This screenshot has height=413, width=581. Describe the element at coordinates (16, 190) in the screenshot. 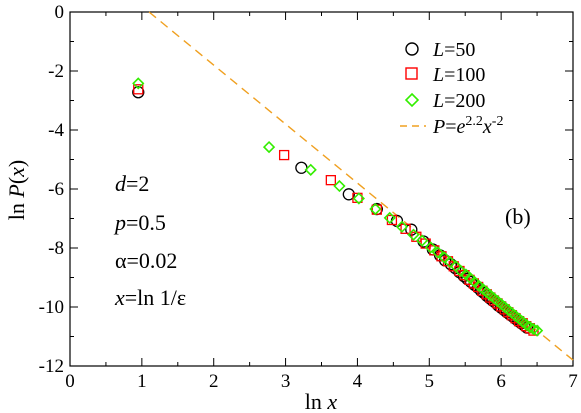

I see `y-axis-title: ln P(x)` at that location.